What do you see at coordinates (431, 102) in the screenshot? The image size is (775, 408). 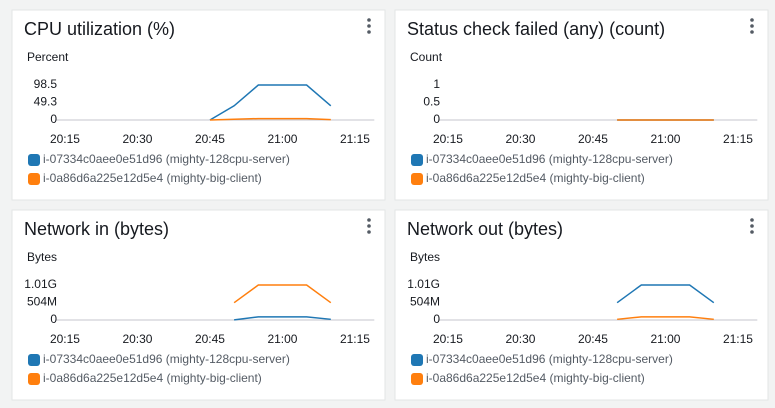 I see `y-tick-label: 0.5` at bounding box center [431, 102].